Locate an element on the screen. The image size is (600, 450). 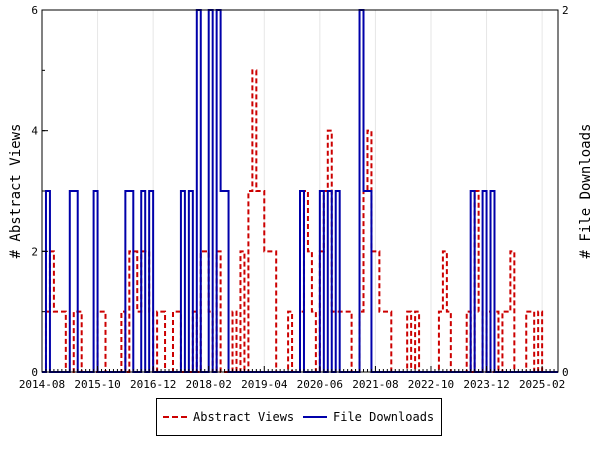
x-tick-label: 2015-10 is located at coordinates (97, 384).